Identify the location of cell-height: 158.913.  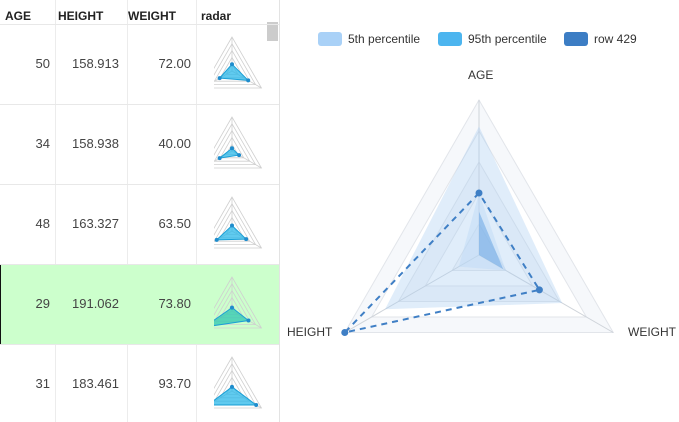
(95, 63).